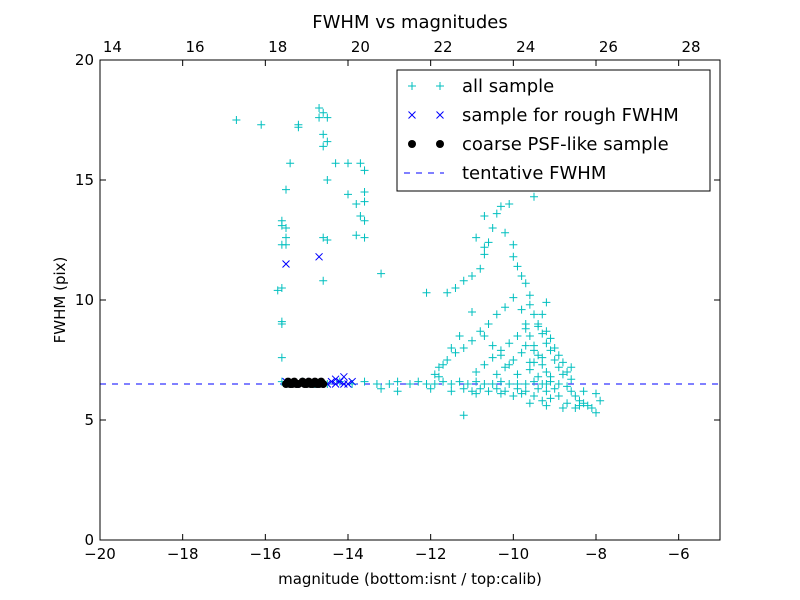  I want to click on x-tick-label: −18, so click(183, 554).